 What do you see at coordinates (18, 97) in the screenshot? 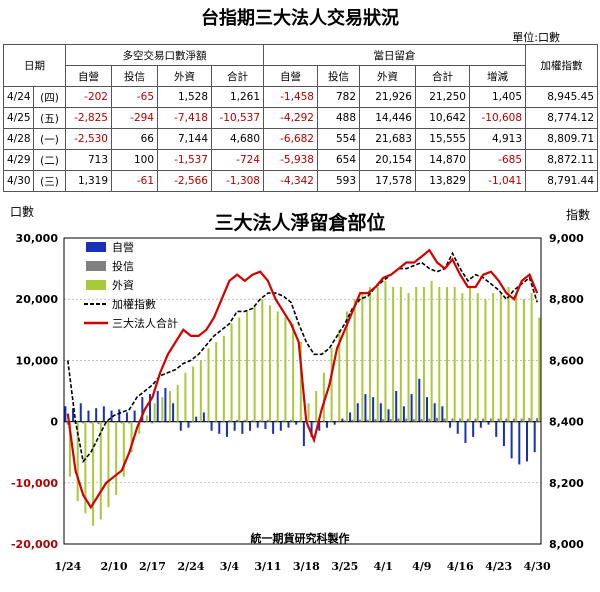
I see `date-cell: 4/24` at bounding box center [18, 97].